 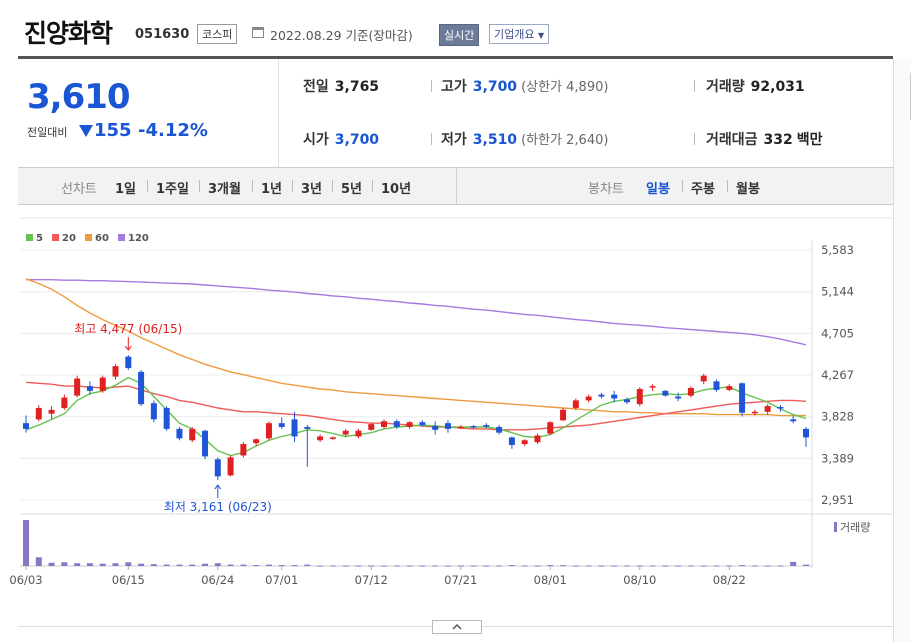 What do you see at coordinates (25, 580) in the screenshot?
I see `x-tick-label: 06/03` at bounding box center [25, 580].